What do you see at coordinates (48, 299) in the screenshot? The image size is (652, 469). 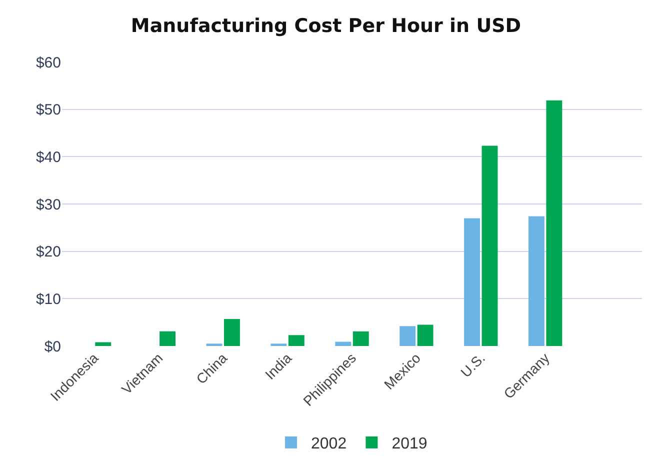 I see `y-tick-label: $10` at bounding box center [48, 299].